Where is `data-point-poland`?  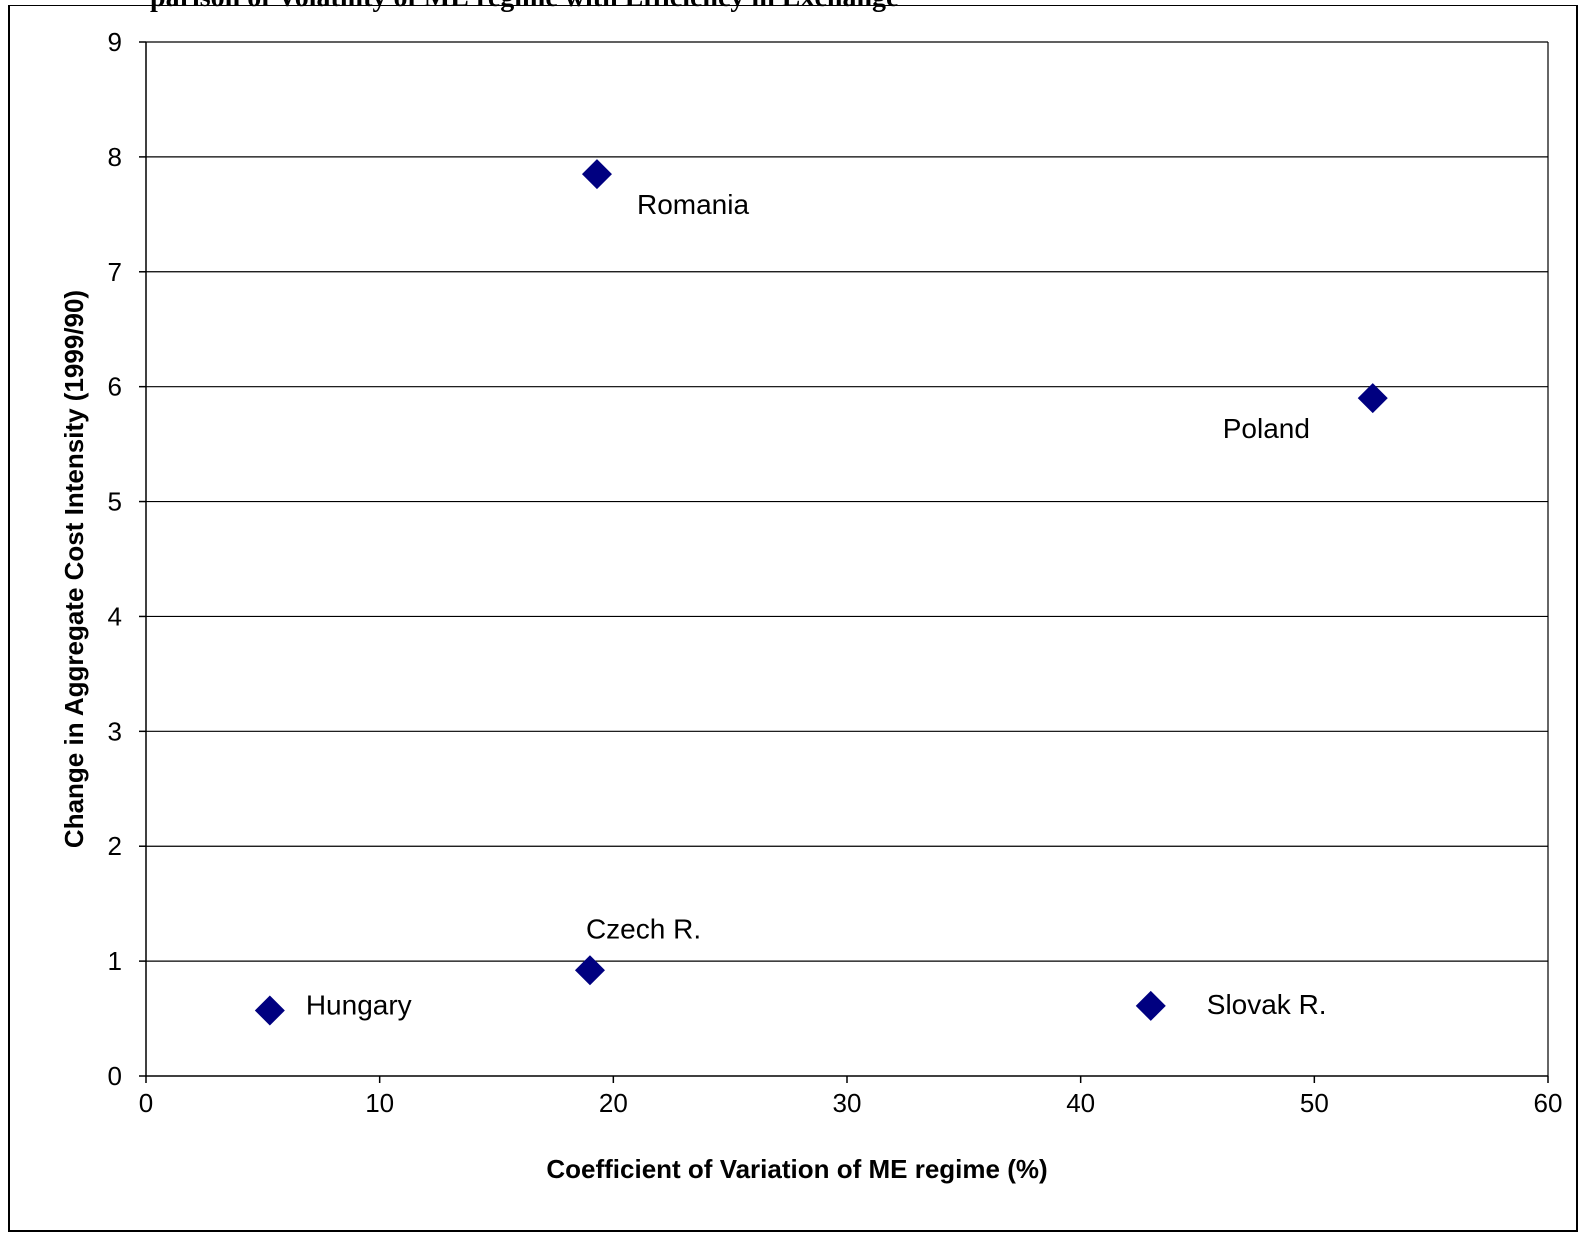
data-point-poland is located at coordinates (1372, 398).